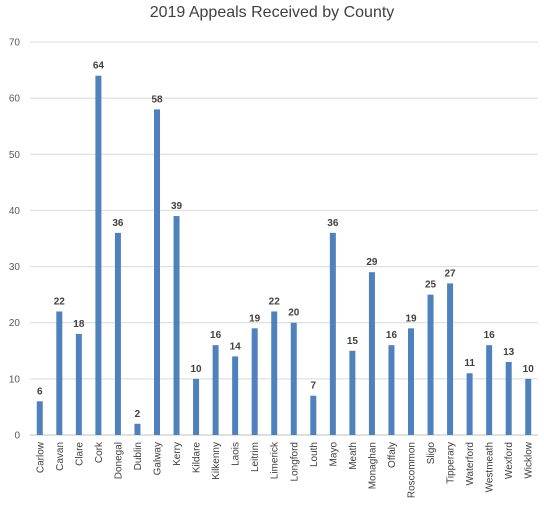 This screenshot has width=544, height=505. Describe the element at coordinates (508, 398) in the screenshot. I see `bar-wexford` at that location.